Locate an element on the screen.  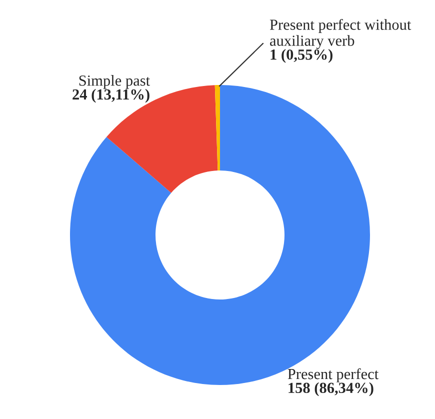
slice-label: Simple past is located at coordinates (114, 82).